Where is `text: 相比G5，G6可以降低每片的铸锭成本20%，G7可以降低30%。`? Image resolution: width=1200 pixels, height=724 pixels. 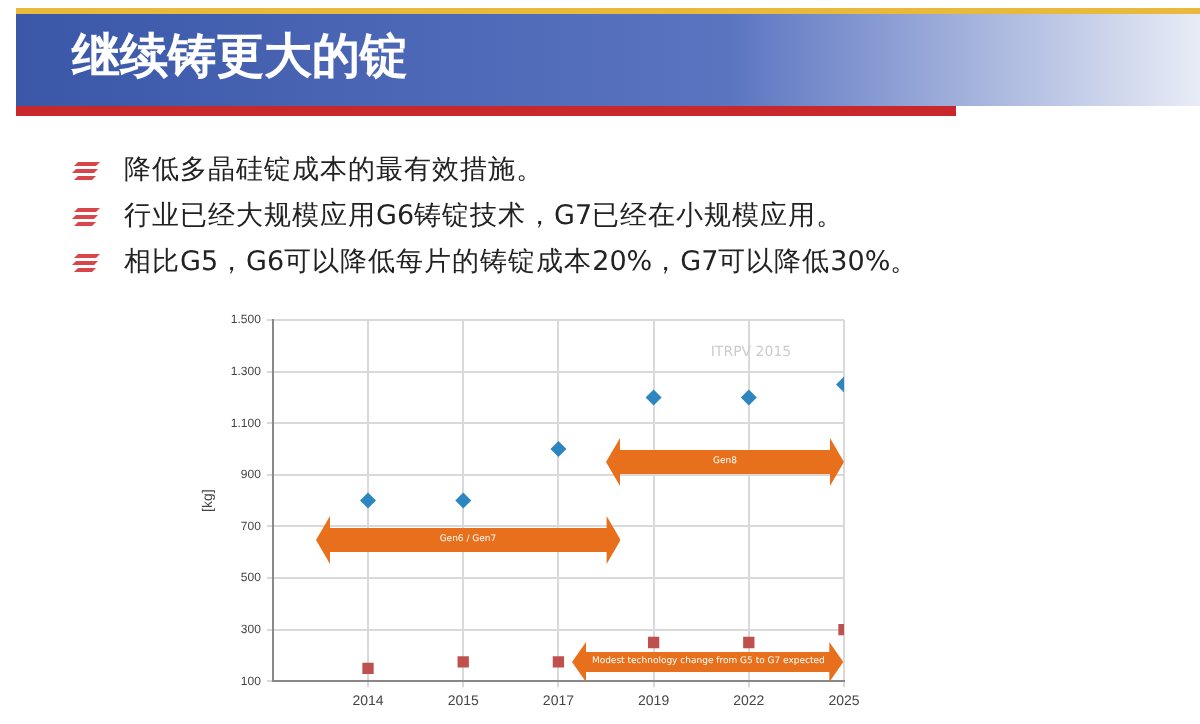 text: 相比G5，G6可以降低每片的铸锭成本20%，G7可以降低30%。 is located at coordinates (521, 262).